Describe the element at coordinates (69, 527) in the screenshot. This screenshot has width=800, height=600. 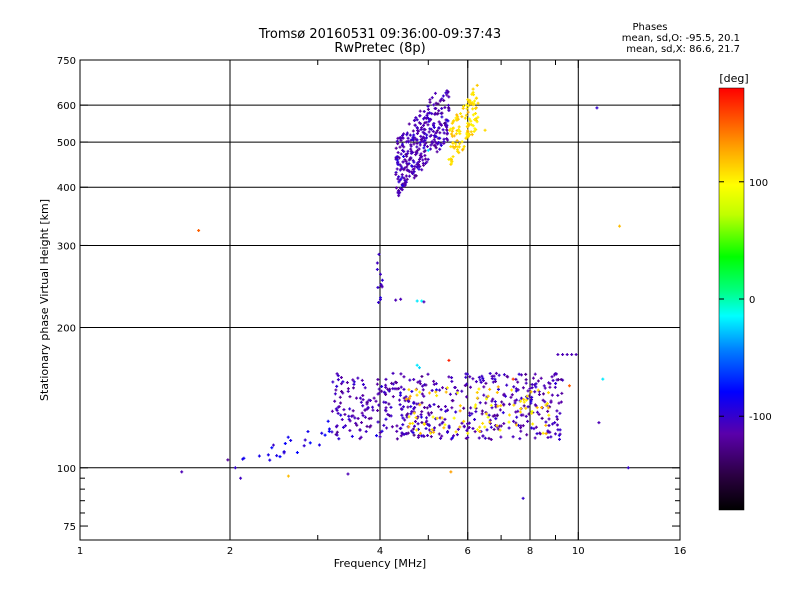
I see `y-tick-label: 75` at that location.